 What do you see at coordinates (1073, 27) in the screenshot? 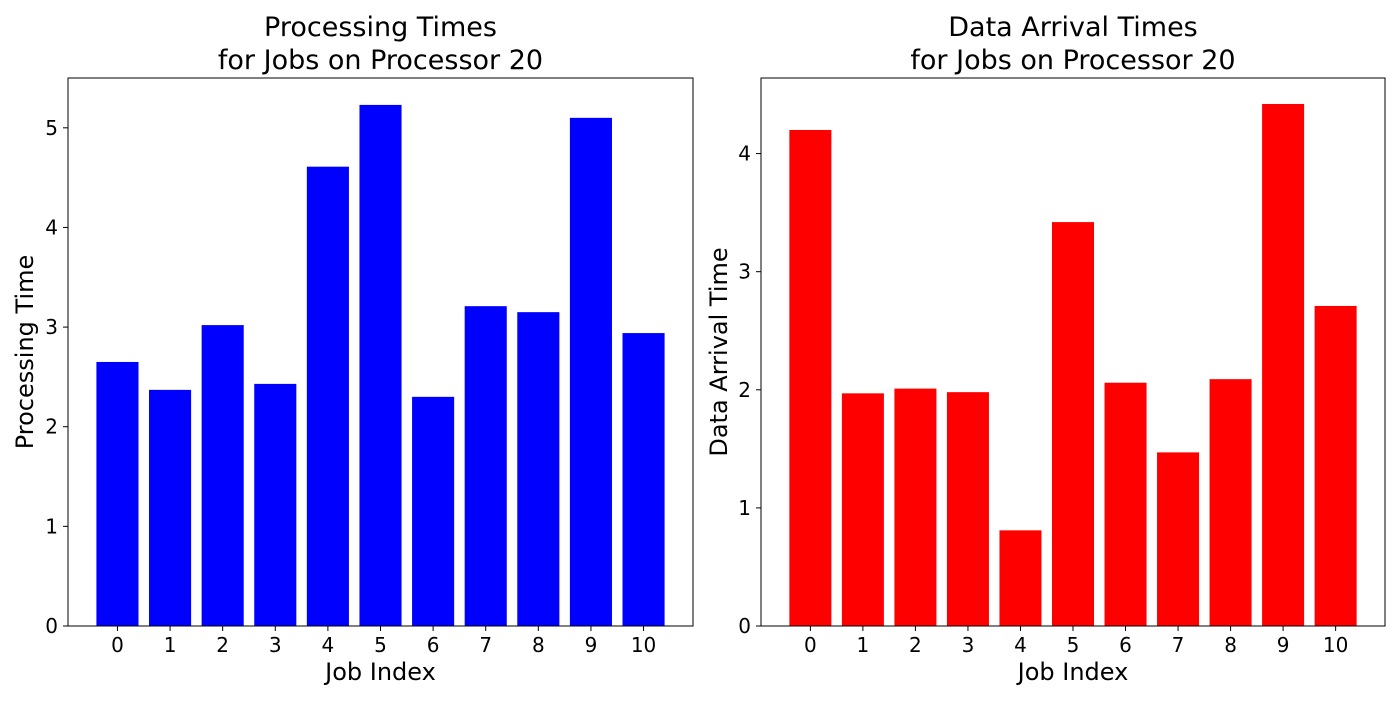
I see `chart-title-line-1: Data Arrival Times` at bounding box center [1073, 27].